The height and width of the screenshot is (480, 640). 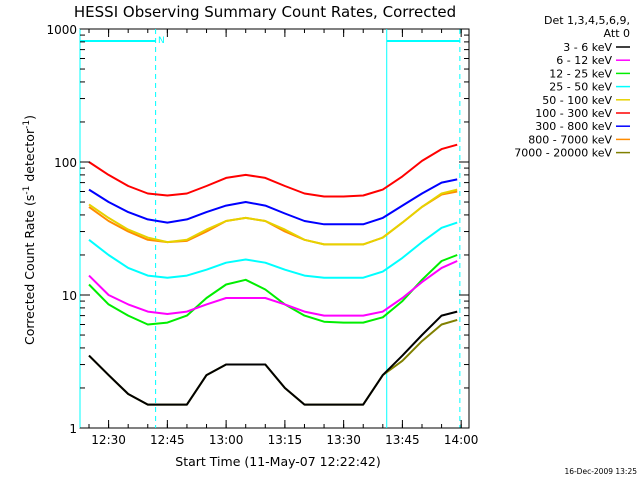 What do you see at coordinates (573, 126) in the screenshot?
I see `legend-label: 300 - 800 keV` at bounding box center [573, 126].